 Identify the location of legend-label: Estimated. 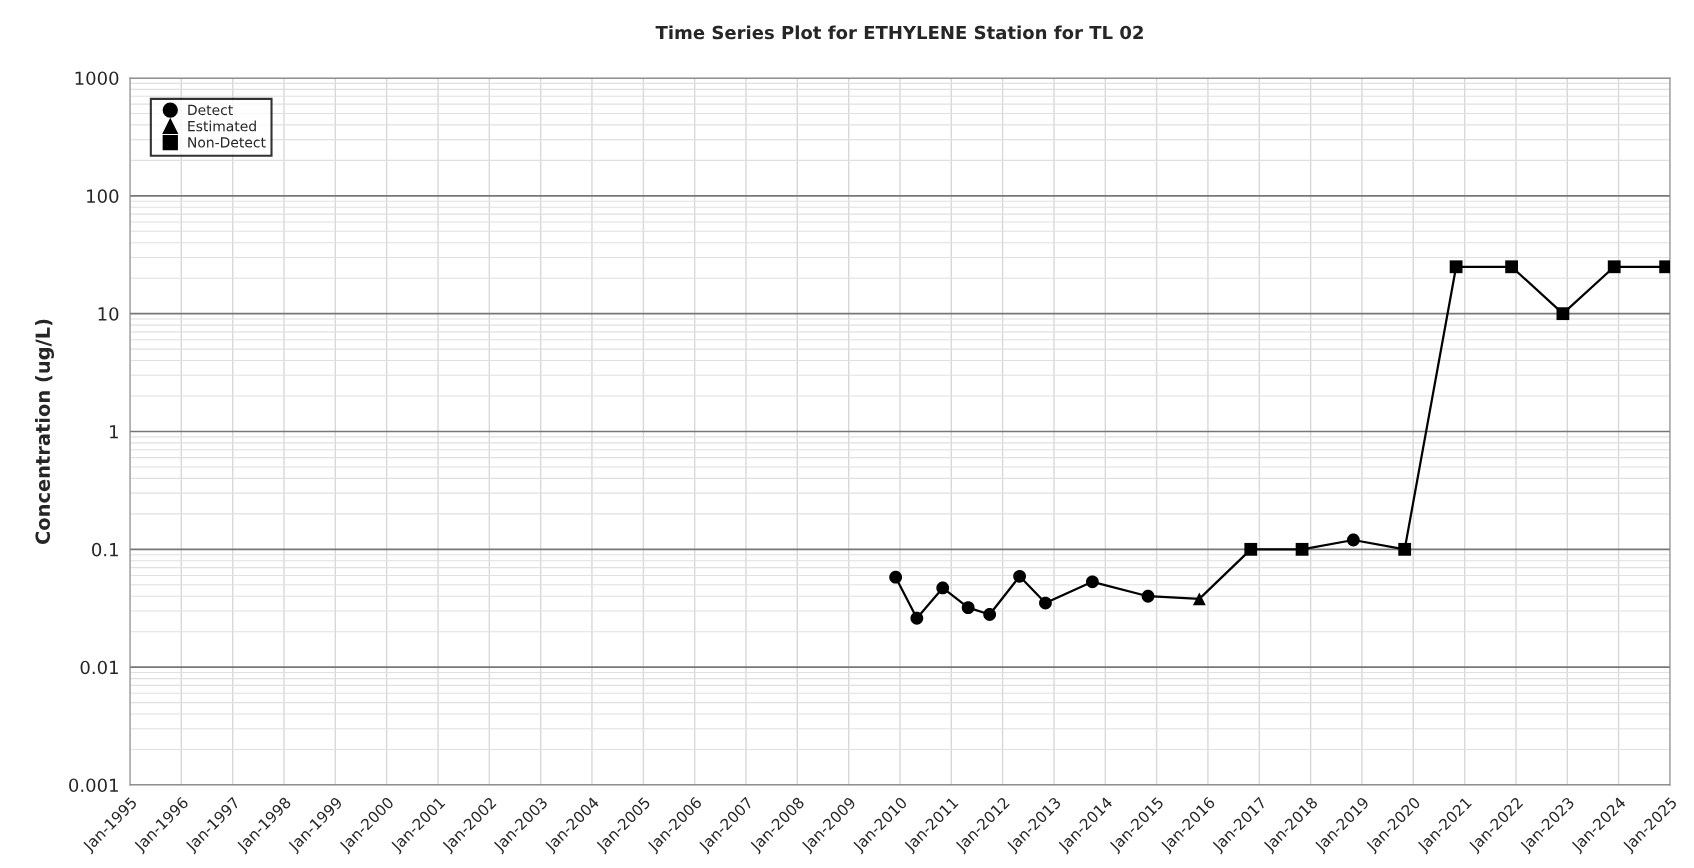
(222, 126).